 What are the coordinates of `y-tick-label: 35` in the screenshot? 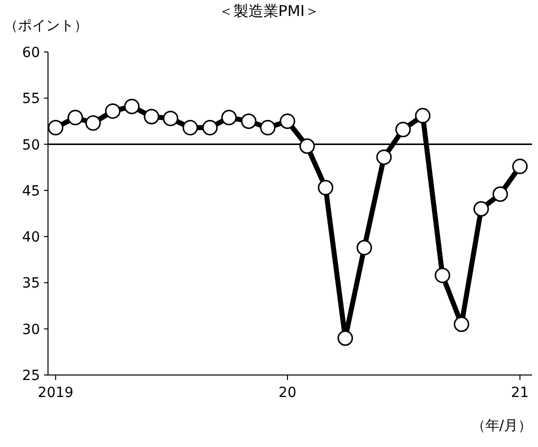 It's located at (31, 284).